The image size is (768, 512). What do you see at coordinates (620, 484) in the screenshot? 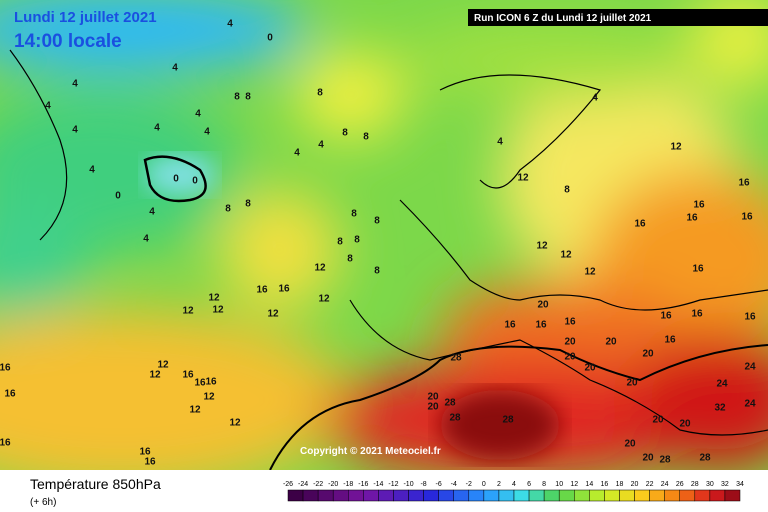
I see `scale-label: 18` at bounding box center [620, 484].